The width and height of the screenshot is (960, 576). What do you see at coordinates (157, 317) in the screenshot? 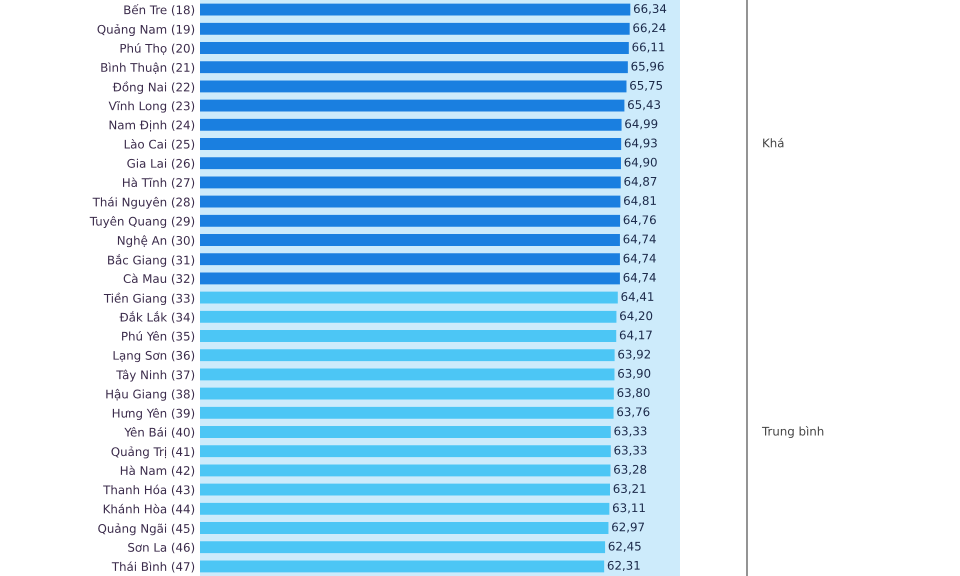
I see `y-tick-label: Đắk Lắk (34)` at bounding box center [157, 317].